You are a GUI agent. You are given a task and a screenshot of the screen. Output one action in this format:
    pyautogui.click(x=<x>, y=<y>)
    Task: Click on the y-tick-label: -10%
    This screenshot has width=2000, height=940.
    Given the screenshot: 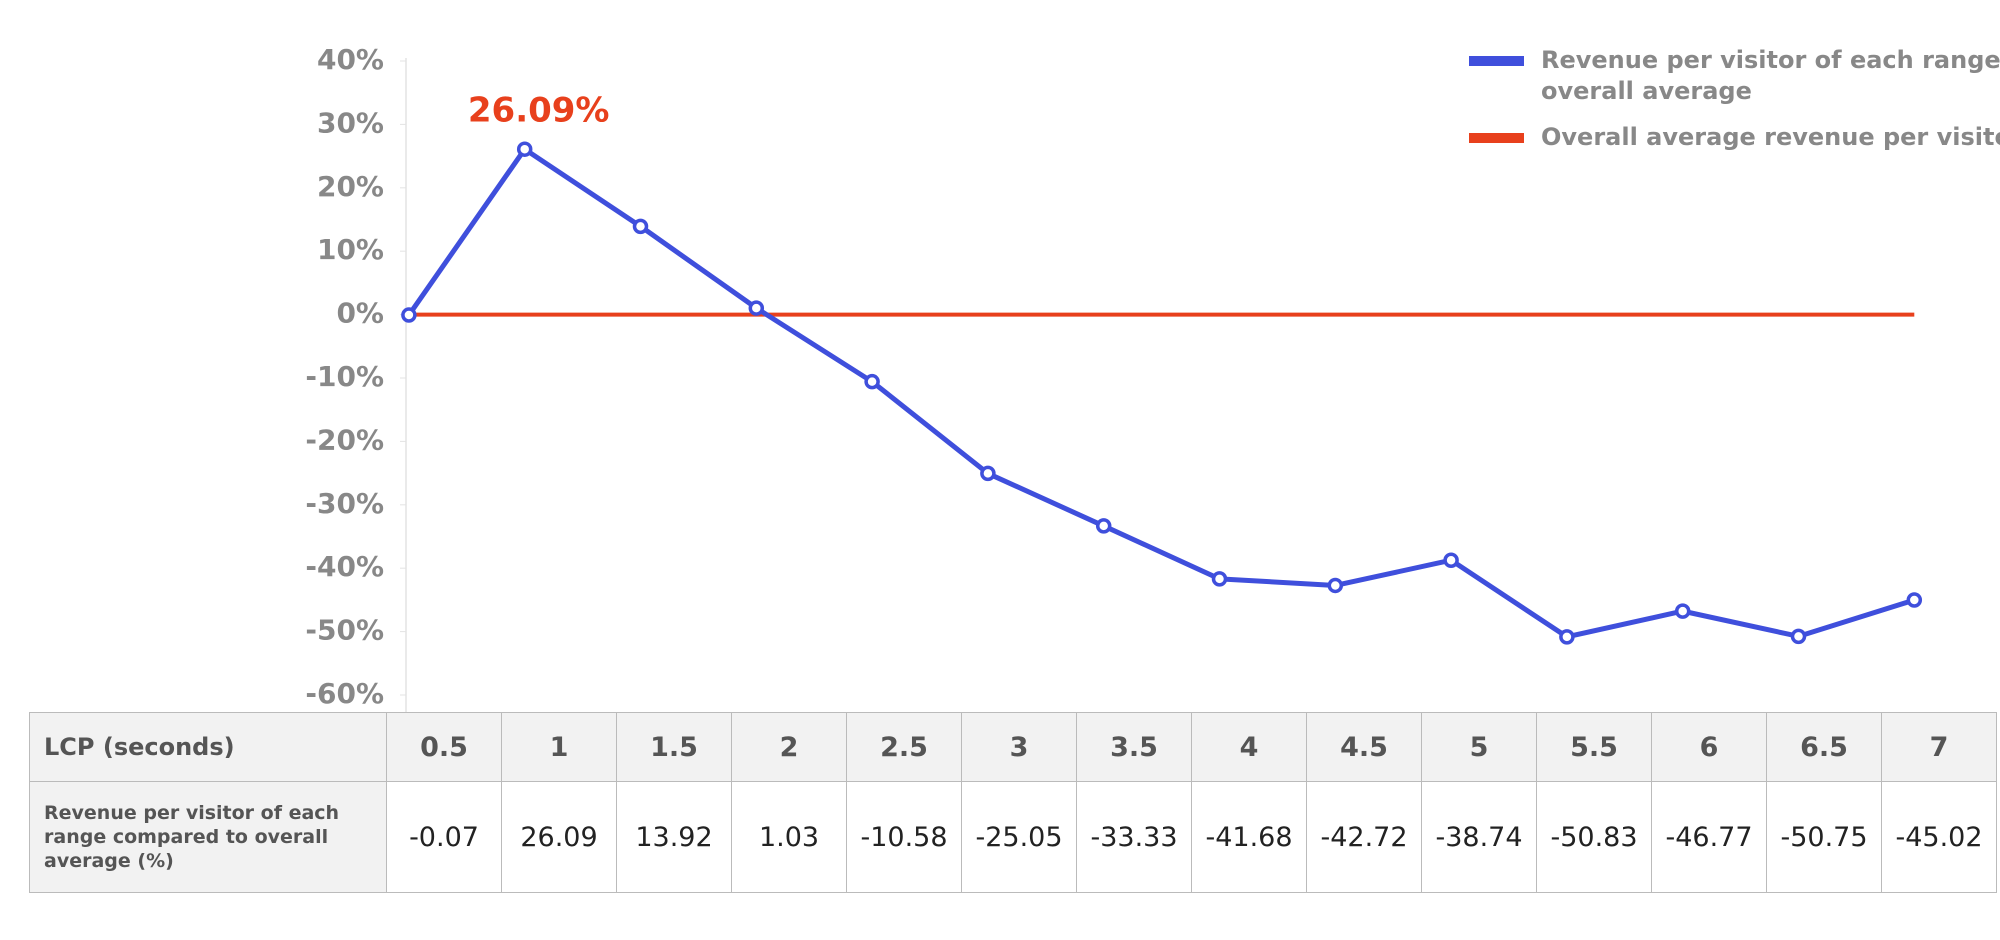 What is the action you would take?
    pyautogui.click(x=344, y=376)
    